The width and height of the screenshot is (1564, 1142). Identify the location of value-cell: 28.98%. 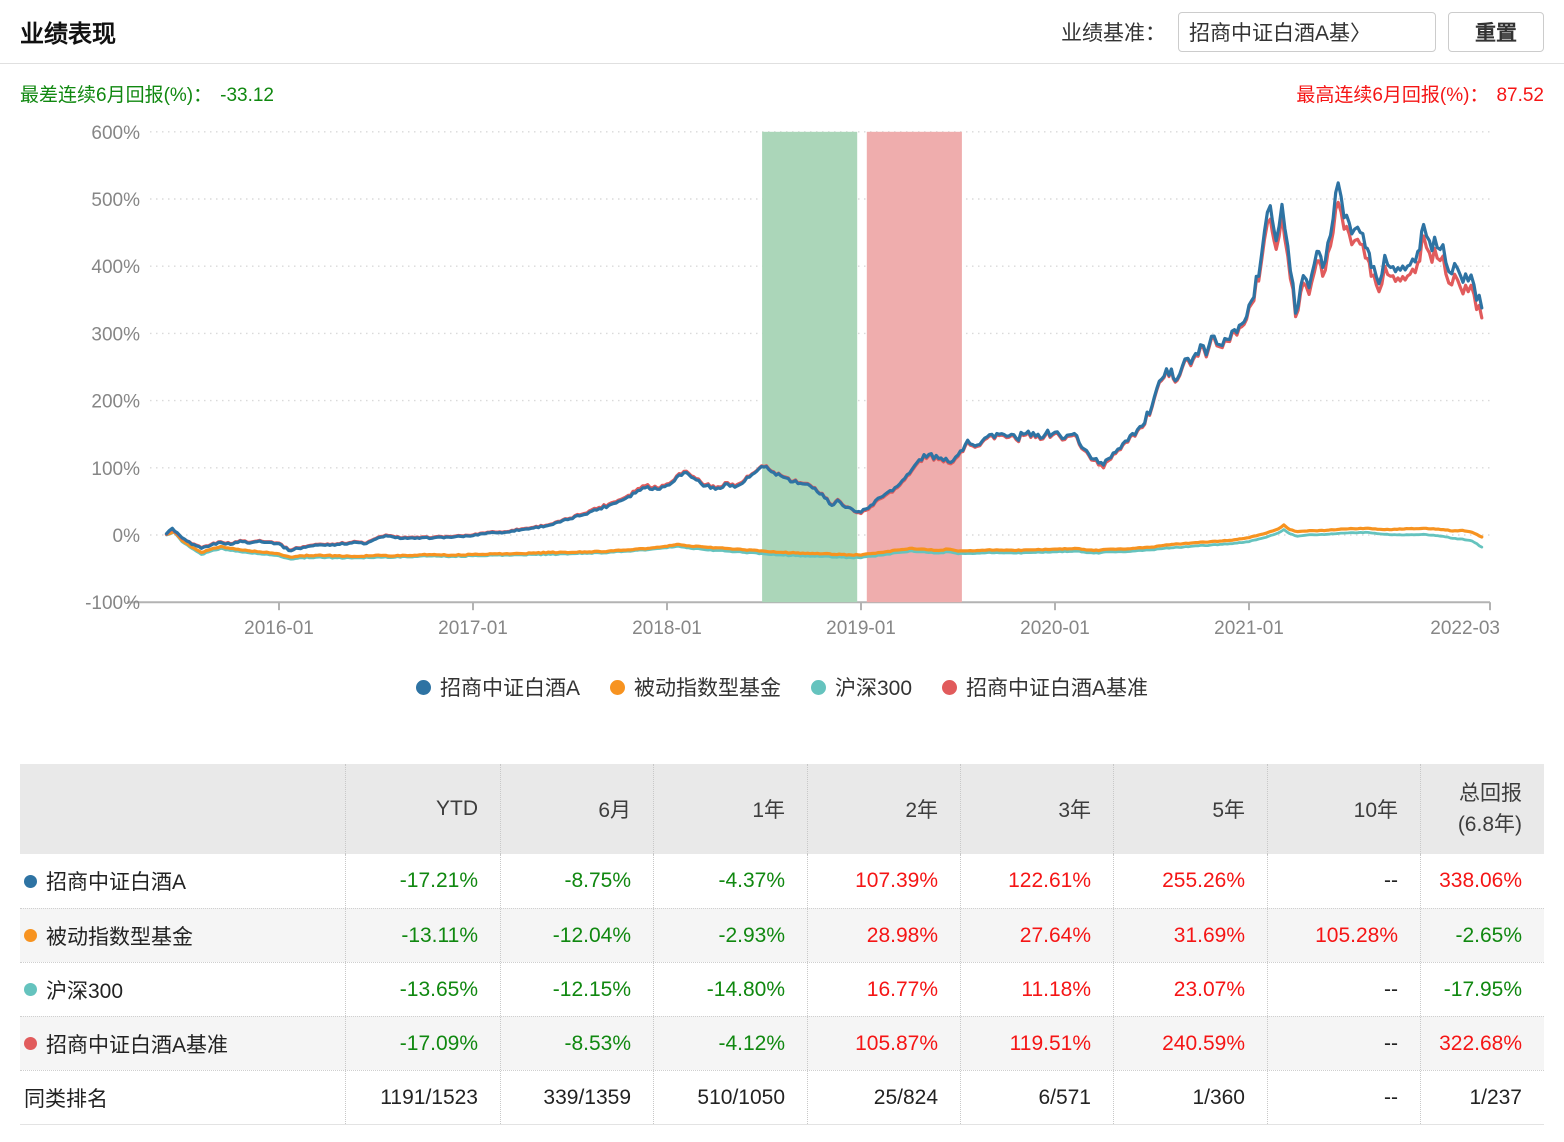
(883, 935).